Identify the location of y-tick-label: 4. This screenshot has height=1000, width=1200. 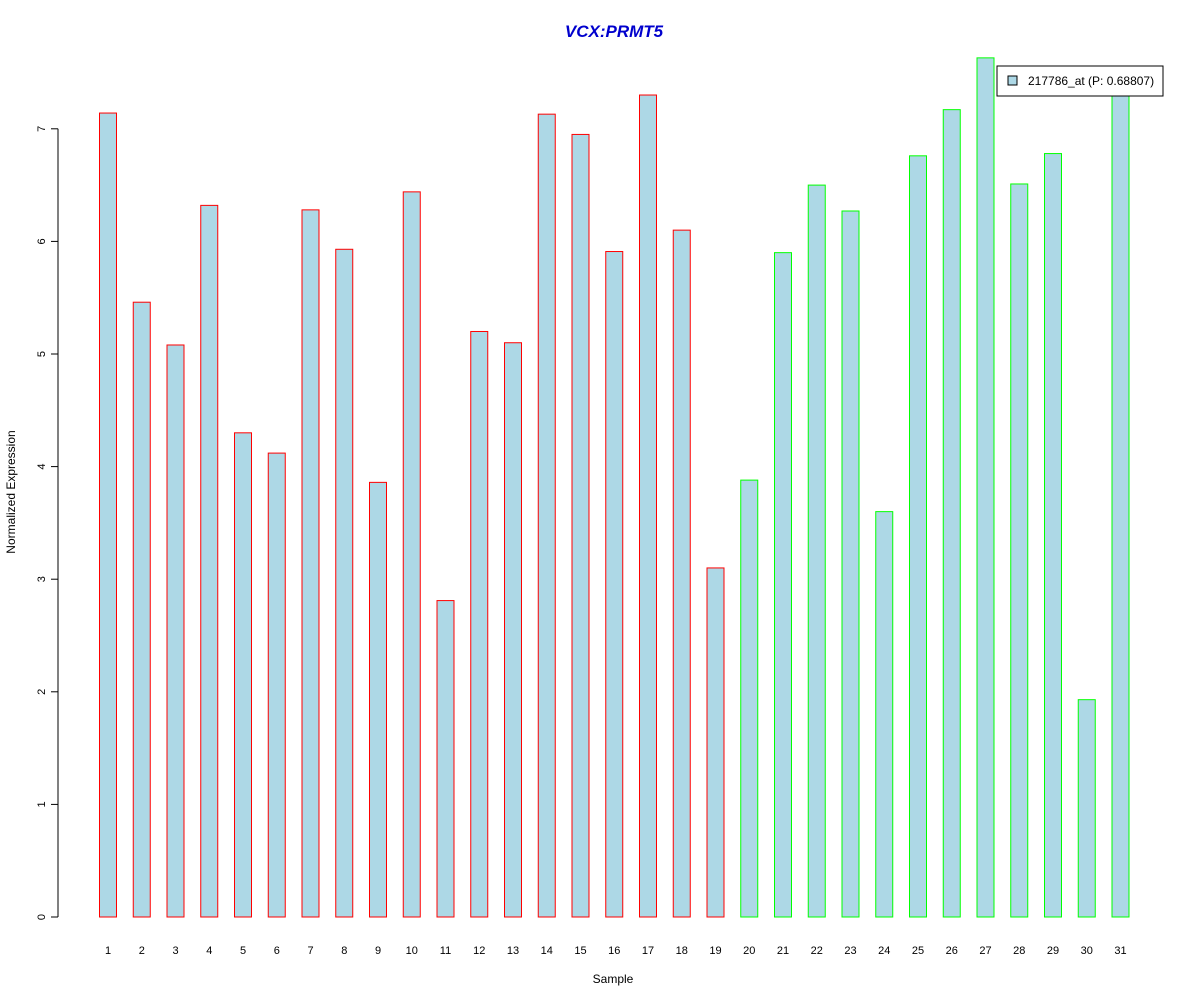
(42, 467).